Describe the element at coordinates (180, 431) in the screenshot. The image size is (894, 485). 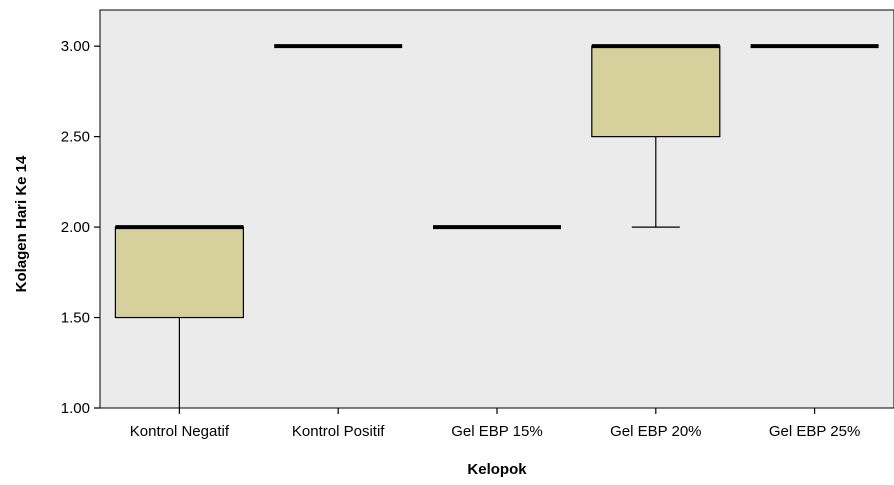
I see `x-tick-label: Kontrol Negatif` at that location.